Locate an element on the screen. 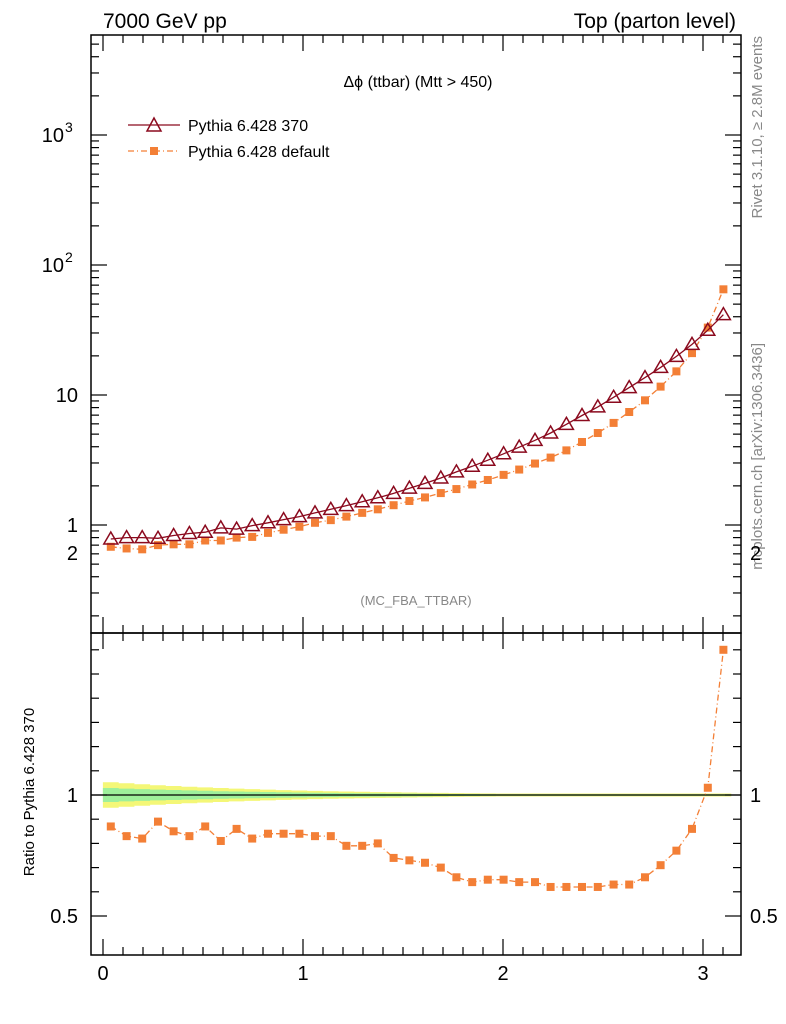  main-y-tick-label: 1 is located at coordinates (72, 526).